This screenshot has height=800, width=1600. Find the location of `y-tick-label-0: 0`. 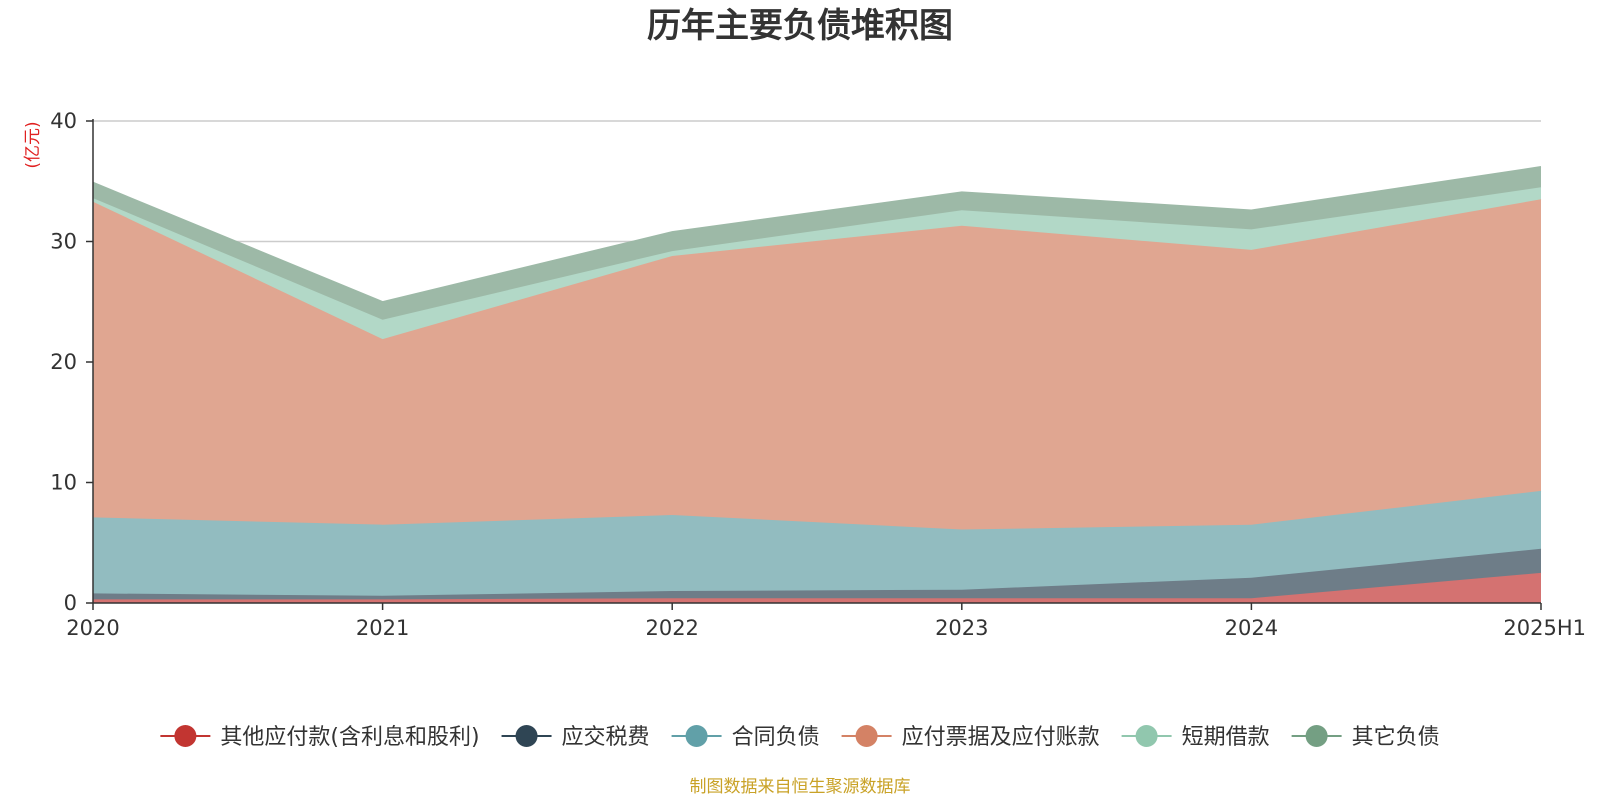

y-tick-label-0: 0 is located at coordinates (70, 603).